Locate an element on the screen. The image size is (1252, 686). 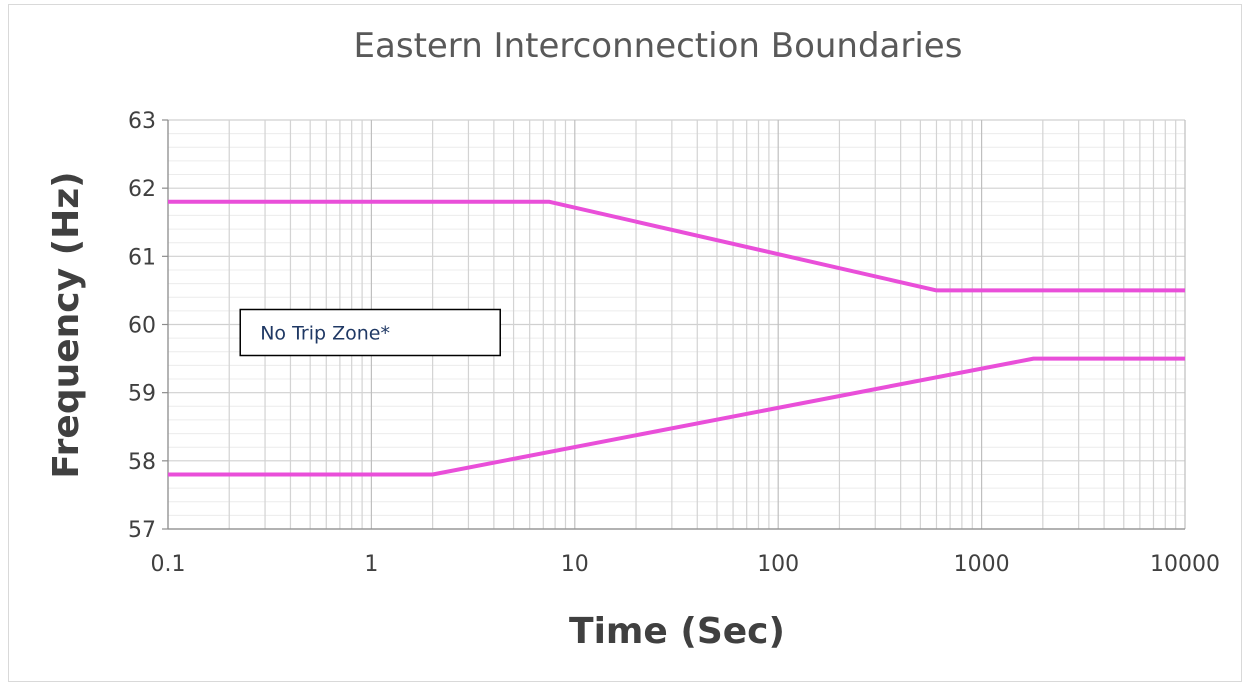
lower-boundary-line is located at coordinates (676, 416).